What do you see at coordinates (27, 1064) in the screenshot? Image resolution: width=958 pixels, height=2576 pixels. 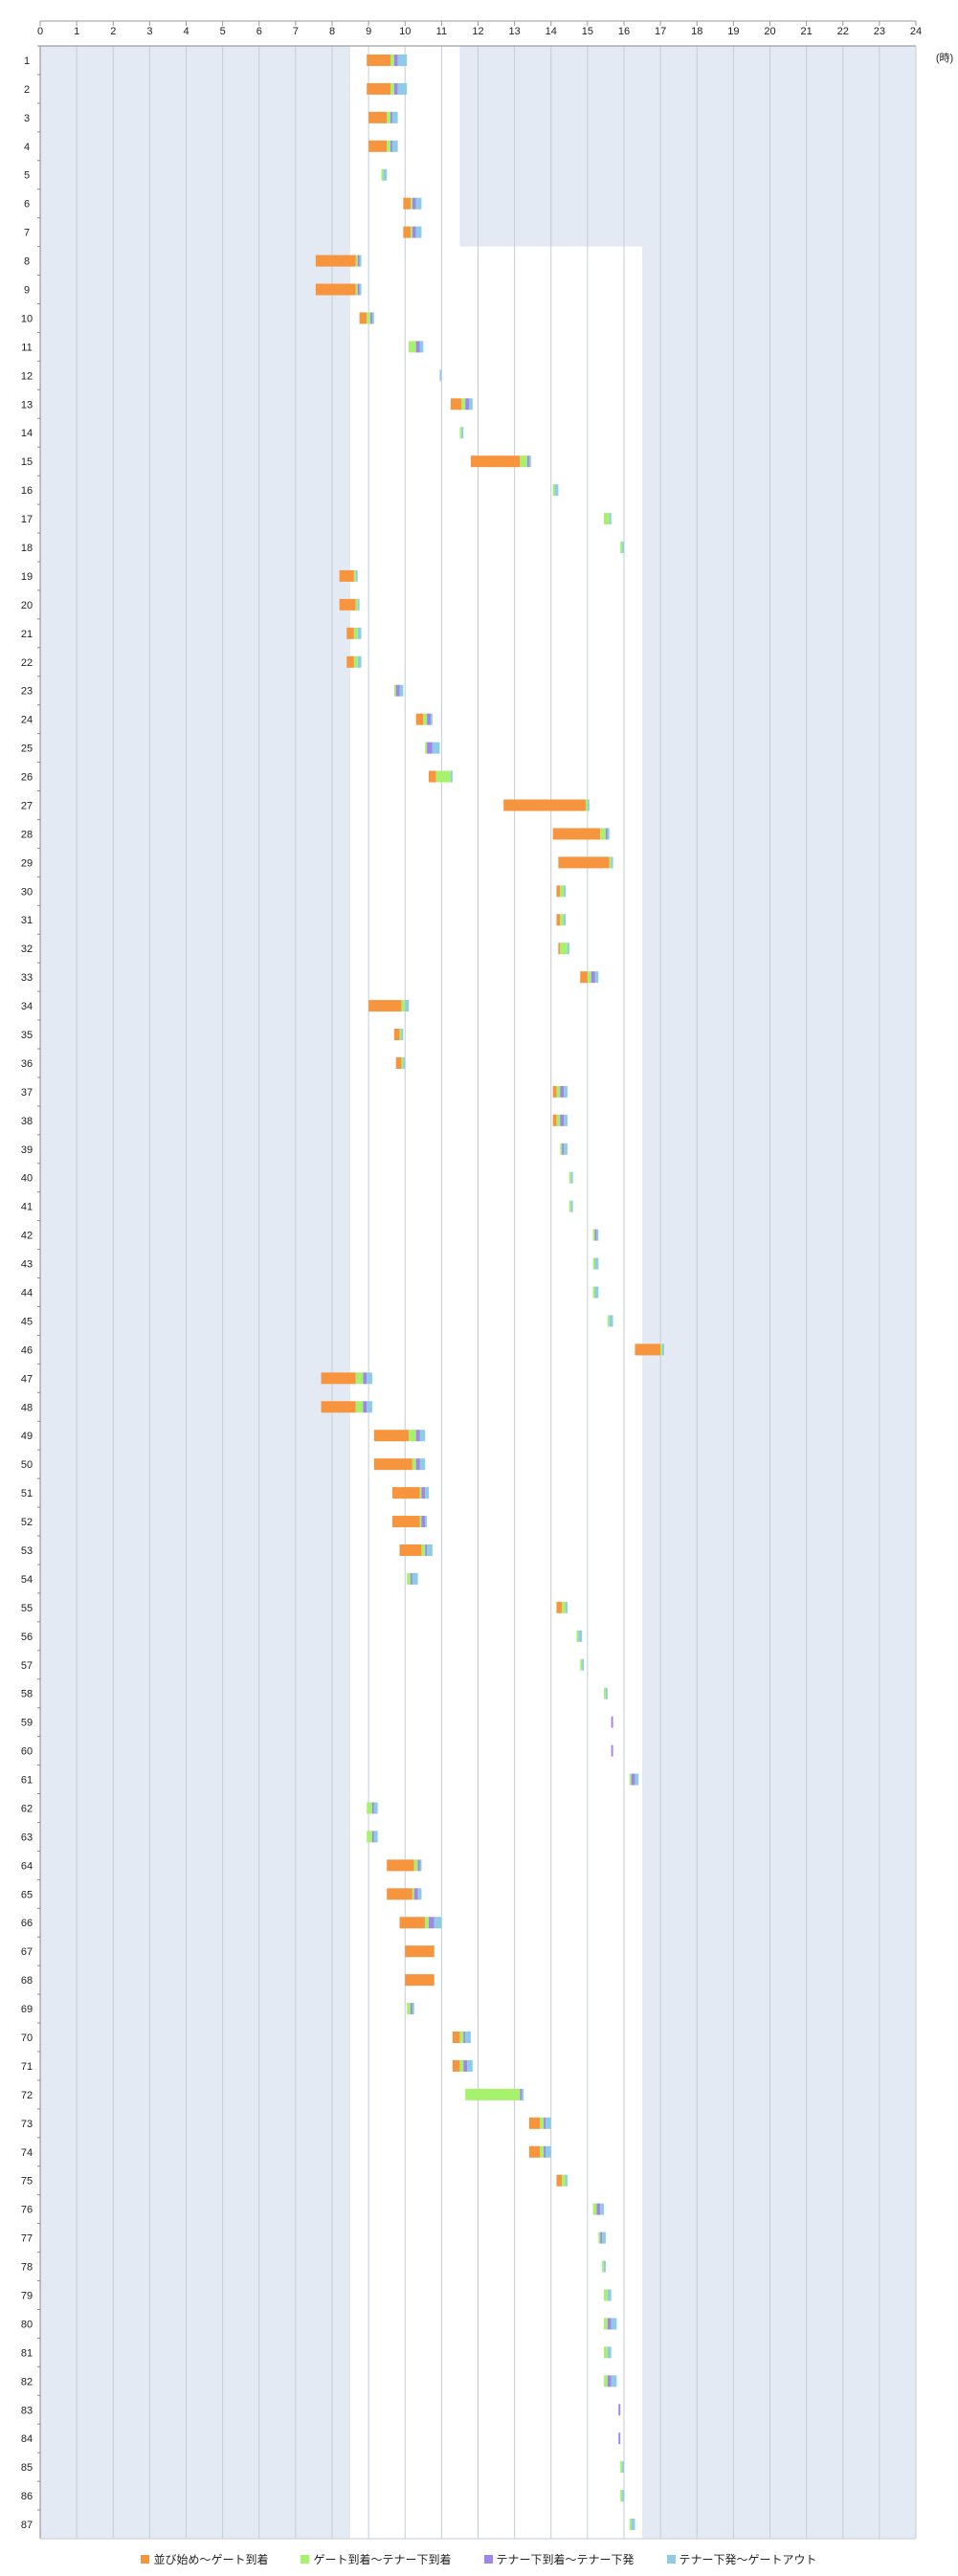 I see `y-tick-label: 36` at bounding box center [27, 1064].